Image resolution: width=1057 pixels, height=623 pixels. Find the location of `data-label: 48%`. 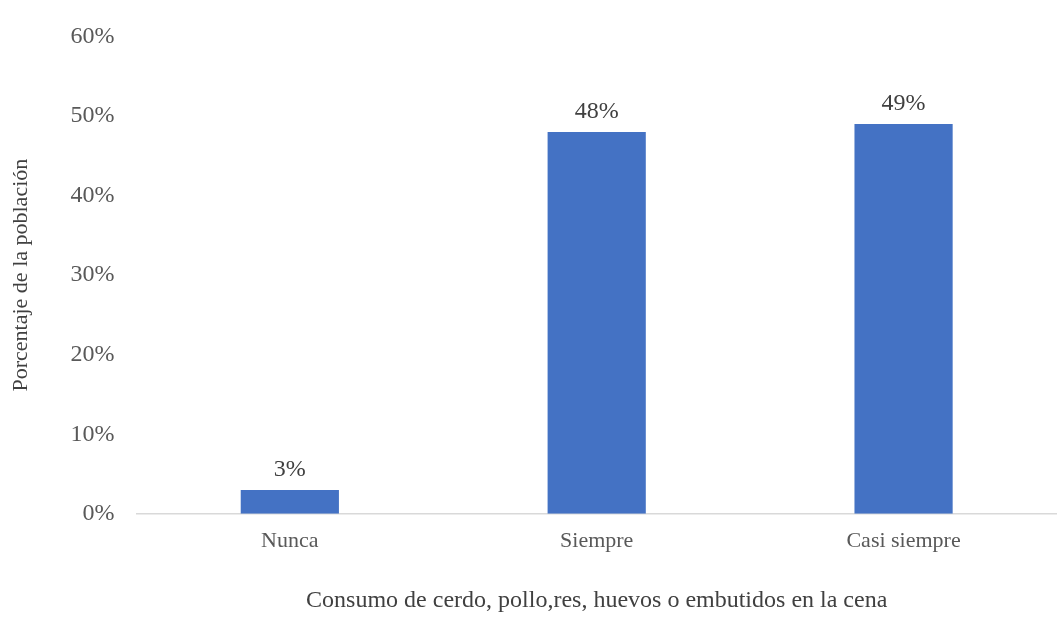

data-label: 48% is located at coordinates (596, 110).